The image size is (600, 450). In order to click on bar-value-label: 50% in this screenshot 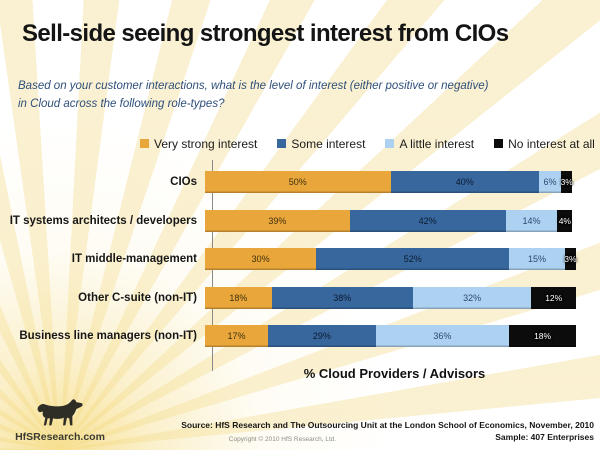, I will do `click(297, 182)`.